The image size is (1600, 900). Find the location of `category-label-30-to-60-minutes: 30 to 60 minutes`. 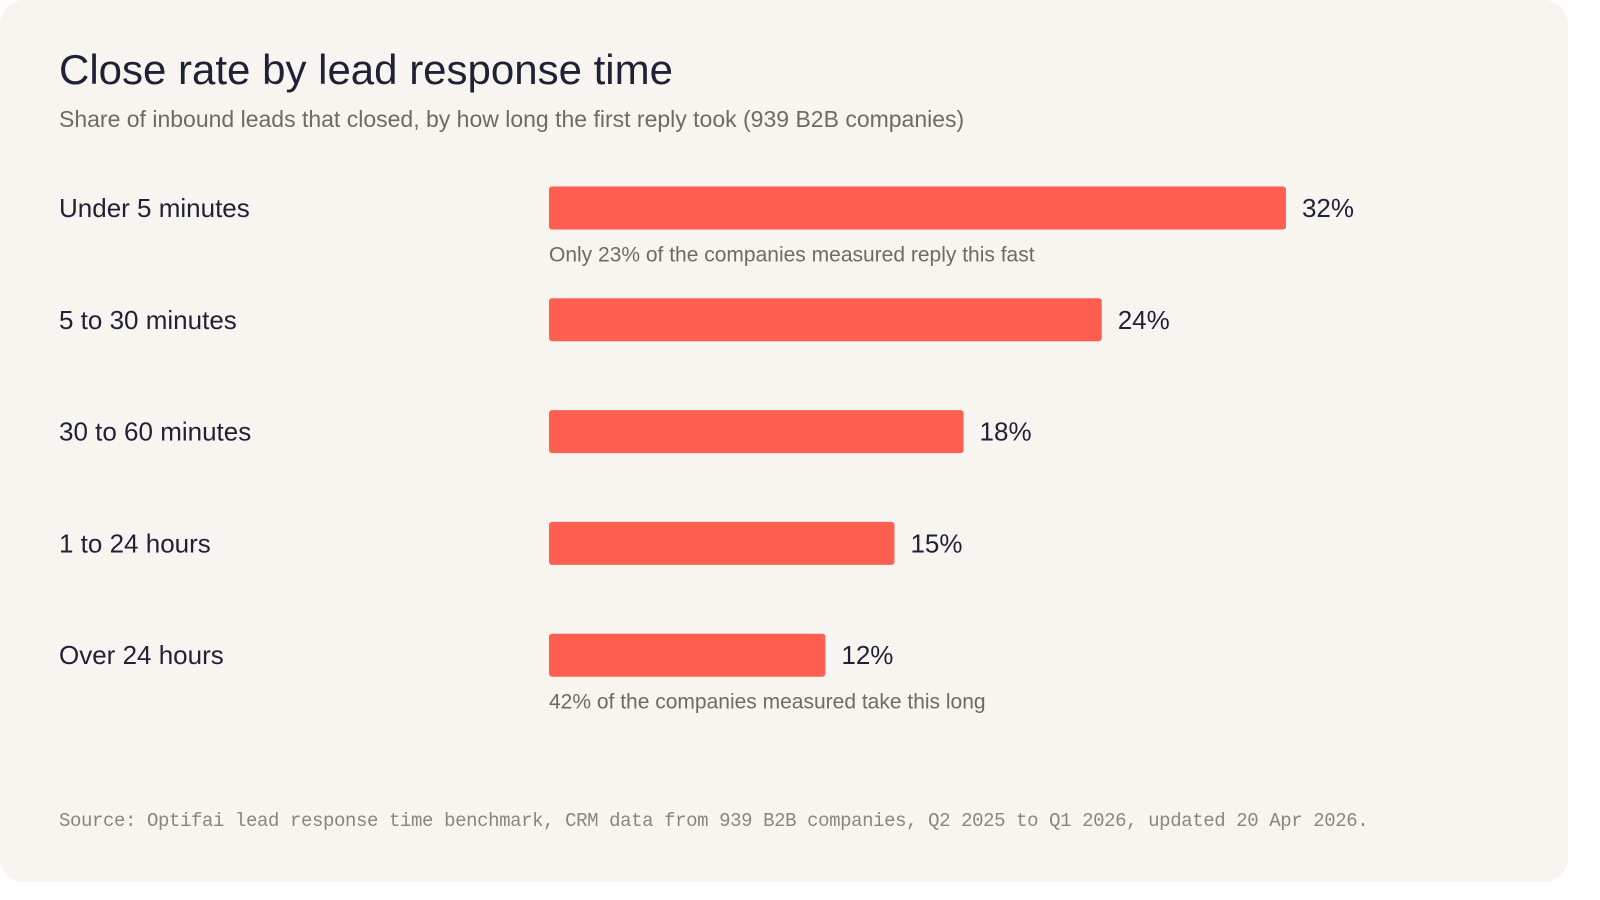

category-label-30-to-60-minutes: 30 to 60 minutes is located at coordinates (155, 432).